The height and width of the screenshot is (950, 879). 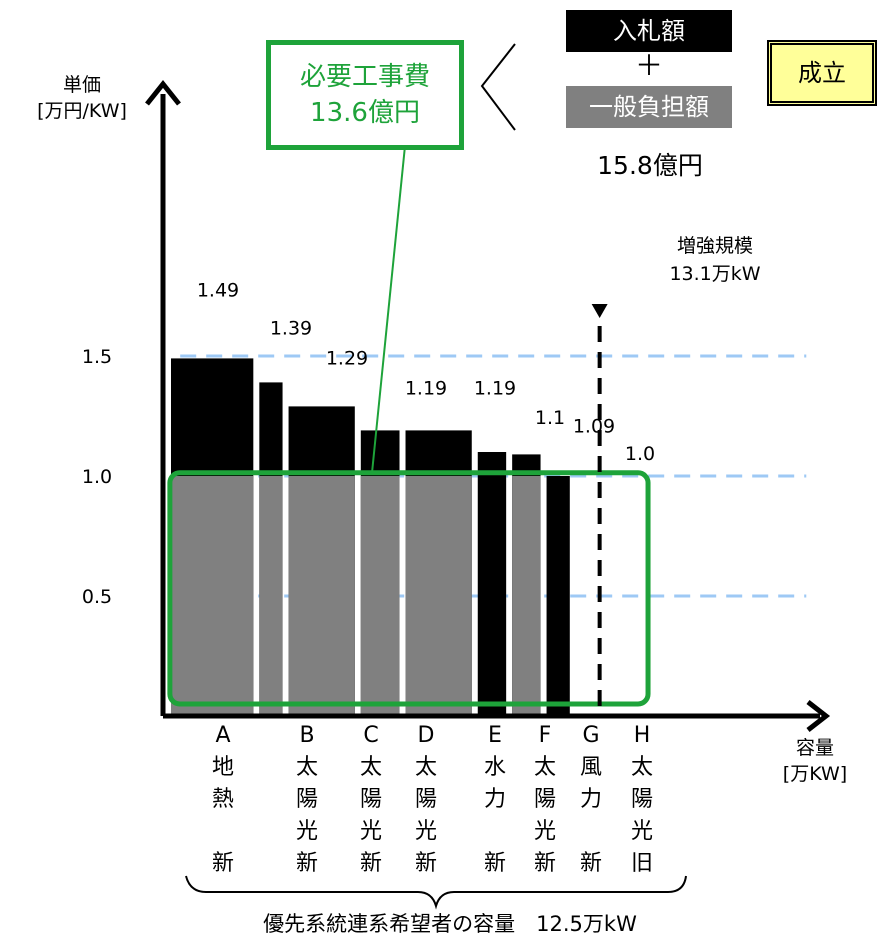 I want to click on x-axis-label-line1: 容量, so click(x=814, y=748).